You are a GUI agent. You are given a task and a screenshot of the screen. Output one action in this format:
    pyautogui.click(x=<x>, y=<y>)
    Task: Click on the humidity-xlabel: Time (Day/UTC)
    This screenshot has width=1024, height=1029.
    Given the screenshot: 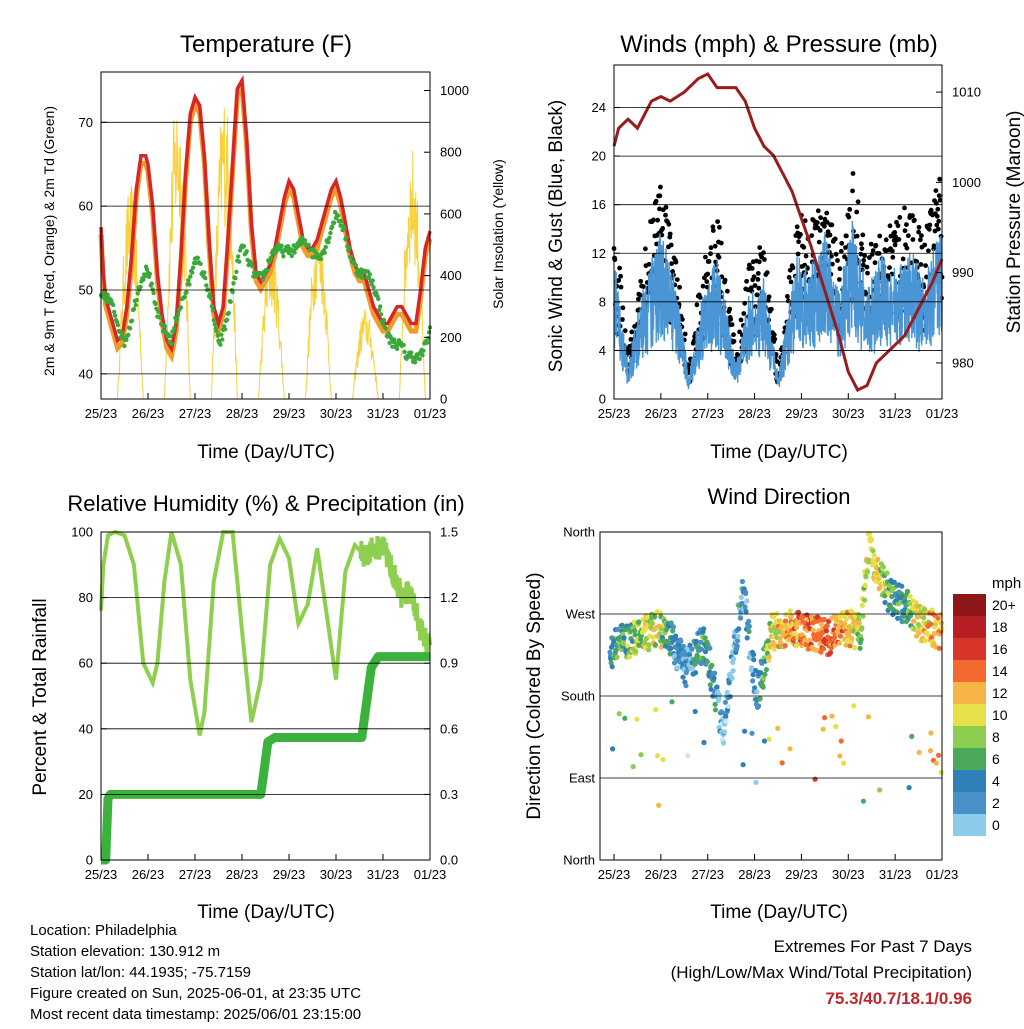 What is the action you would take?
    pyautogui.click(x=266, y=912)
    